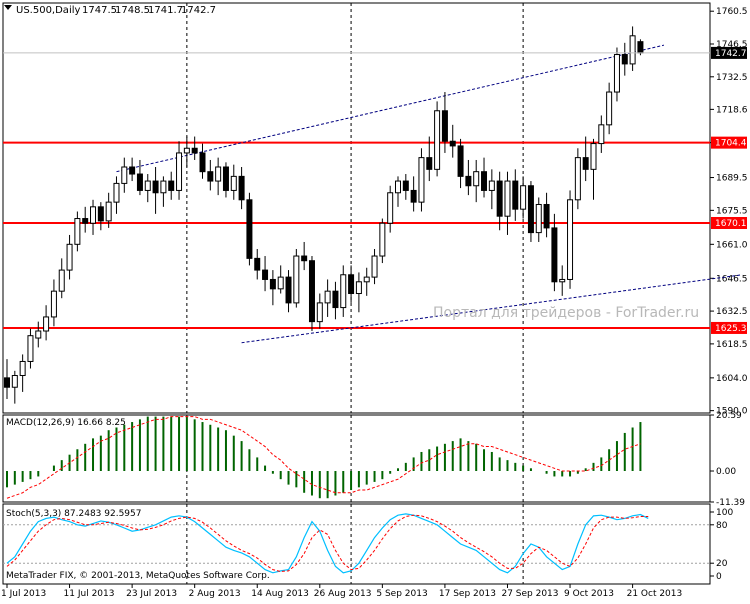 This screenshot has width=750, height=604. What do you see at coordinates (724, 513) in the screenshot?
I see `stoch-tick-label-0: 100` at bounding box center [724, 513].